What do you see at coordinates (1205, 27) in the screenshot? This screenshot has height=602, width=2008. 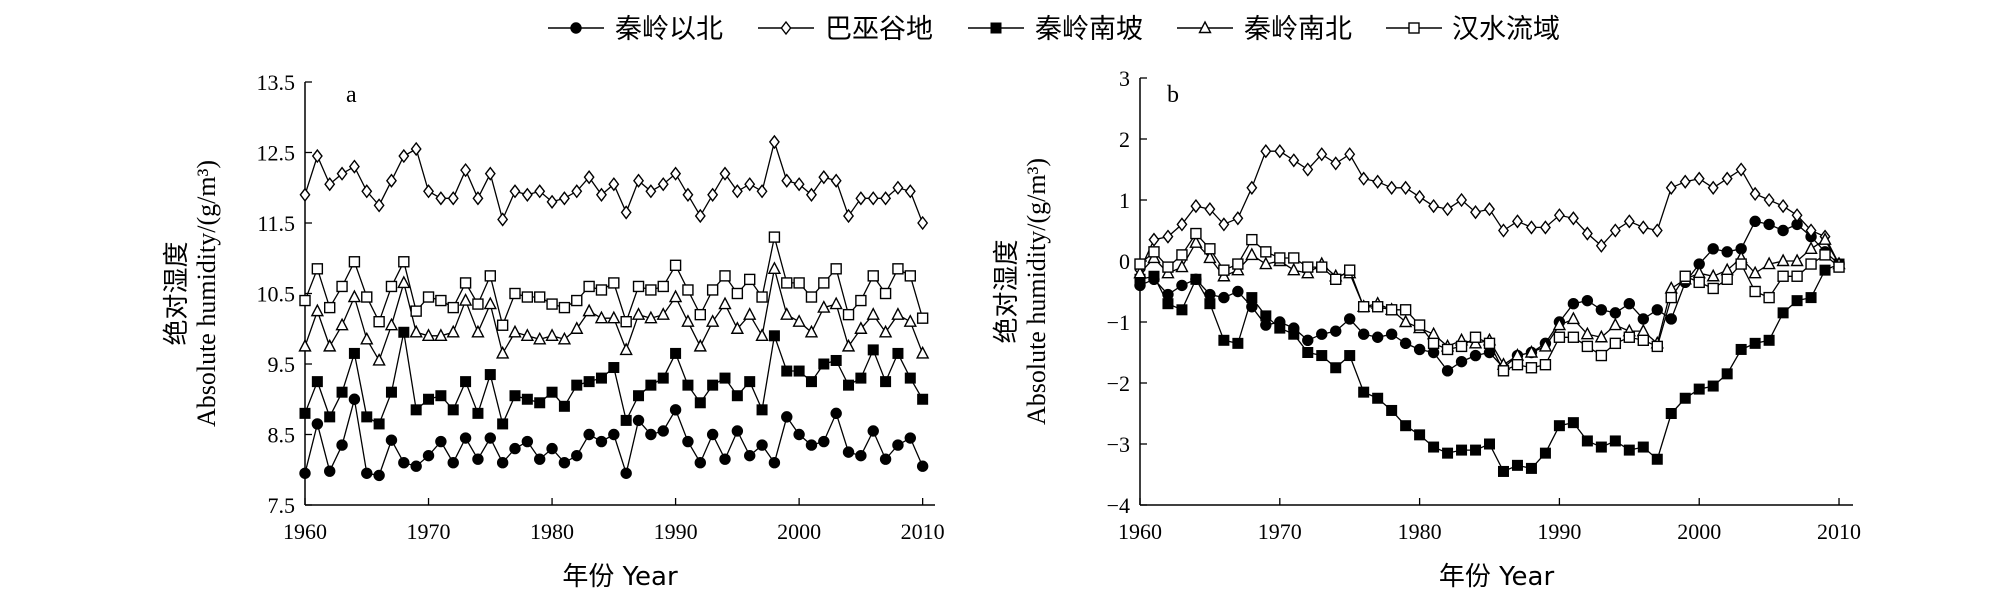 I see `legend-marker-triangle-open` at bounding box center [1205, 27].